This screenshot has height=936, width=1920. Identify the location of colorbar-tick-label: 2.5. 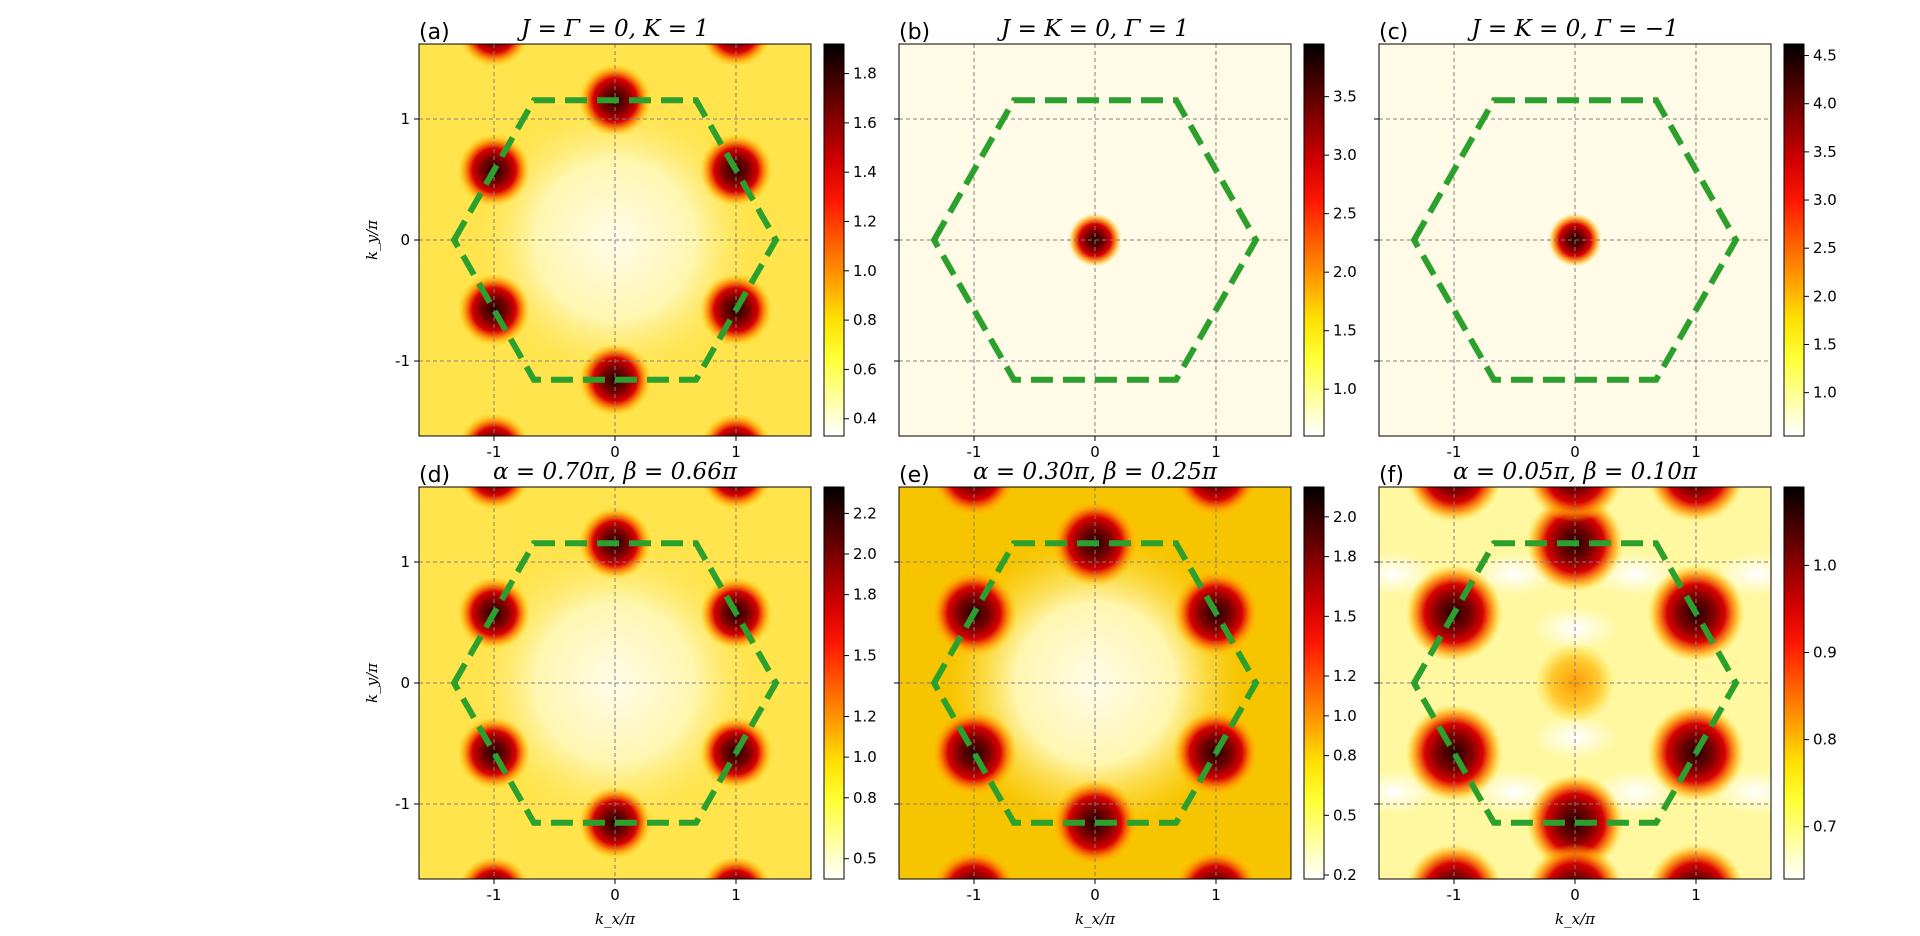
(1825, 248).